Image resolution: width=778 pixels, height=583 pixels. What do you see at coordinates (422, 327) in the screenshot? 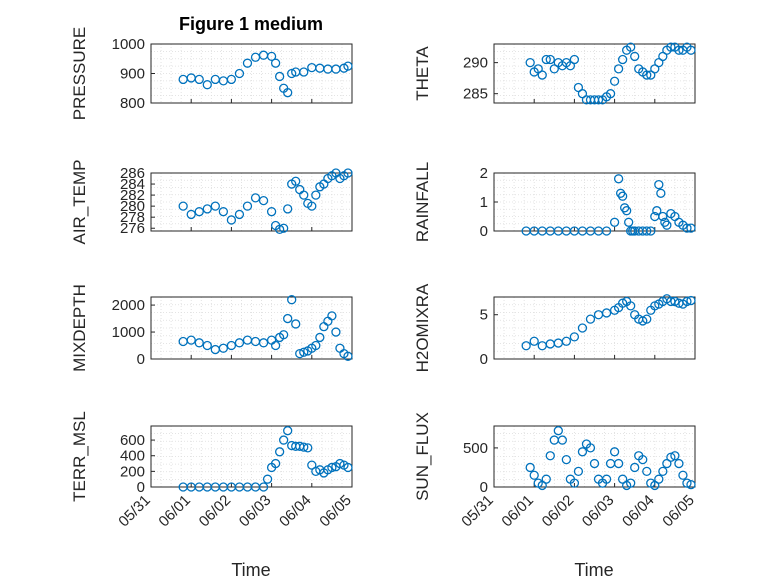
I see `y-axis-label: H2OMIXRA` at bounding box center [422, 327].